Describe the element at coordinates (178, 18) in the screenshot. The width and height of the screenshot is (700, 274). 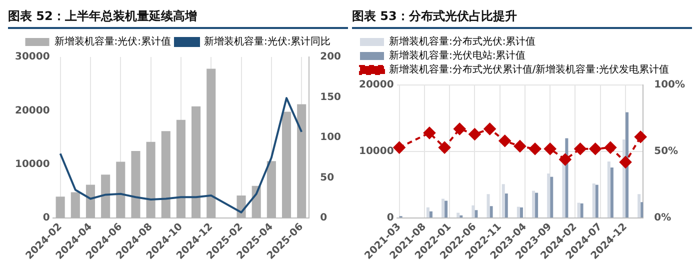
I see `chart-title: 图表 52：上半年总装机量延续高增` at that location.